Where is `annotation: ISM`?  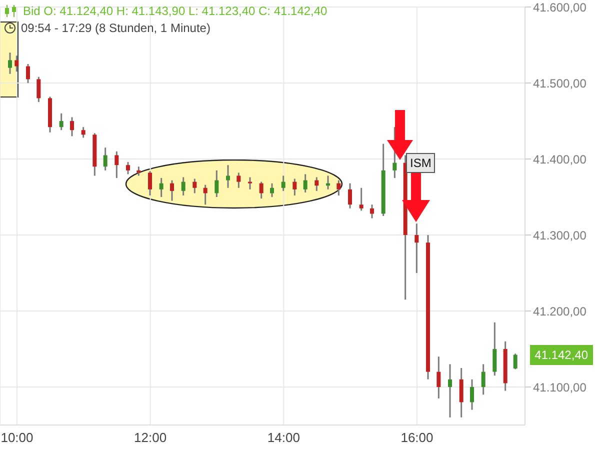
annotation: ISM is located at coordinates (421, 163).